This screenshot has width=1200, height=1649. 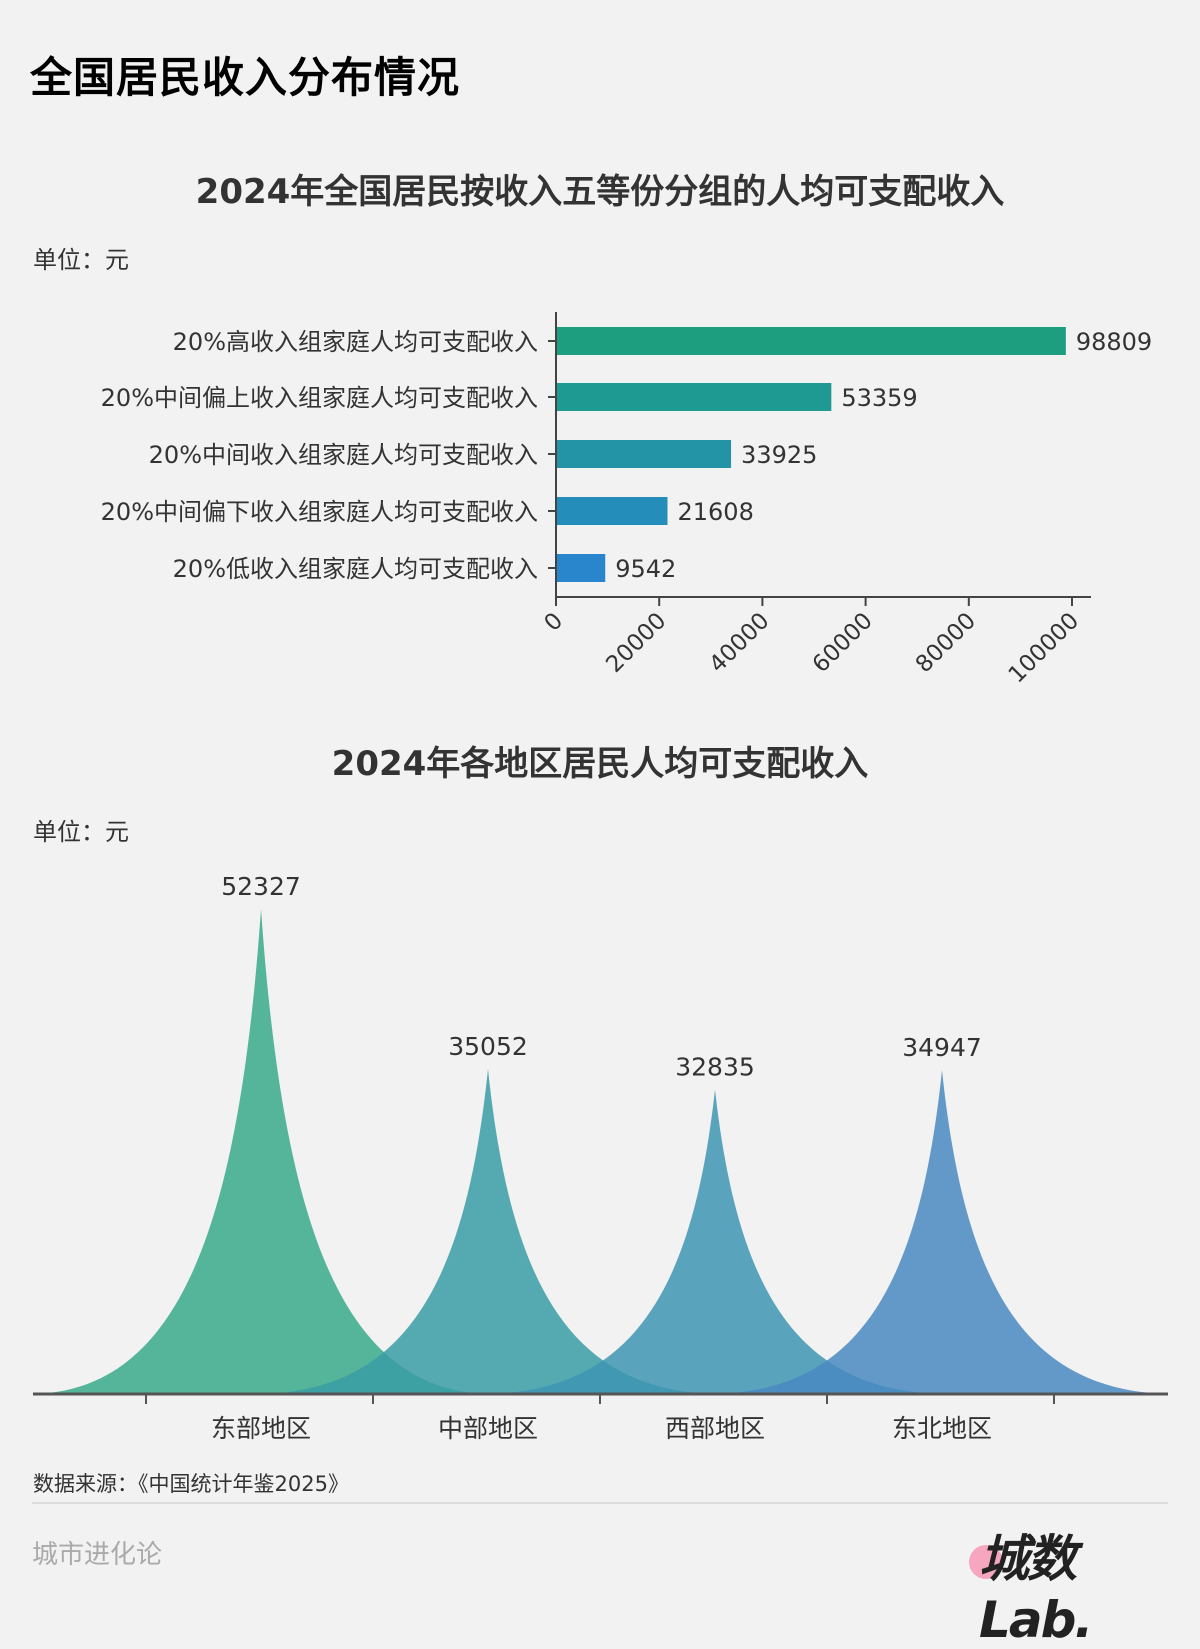 What do you see at coordinates (343, 455) in the screenshot?
I see `bar-category-label: 20%中间收入组家庭人均可支配收入` at bounding box center [343, 455].